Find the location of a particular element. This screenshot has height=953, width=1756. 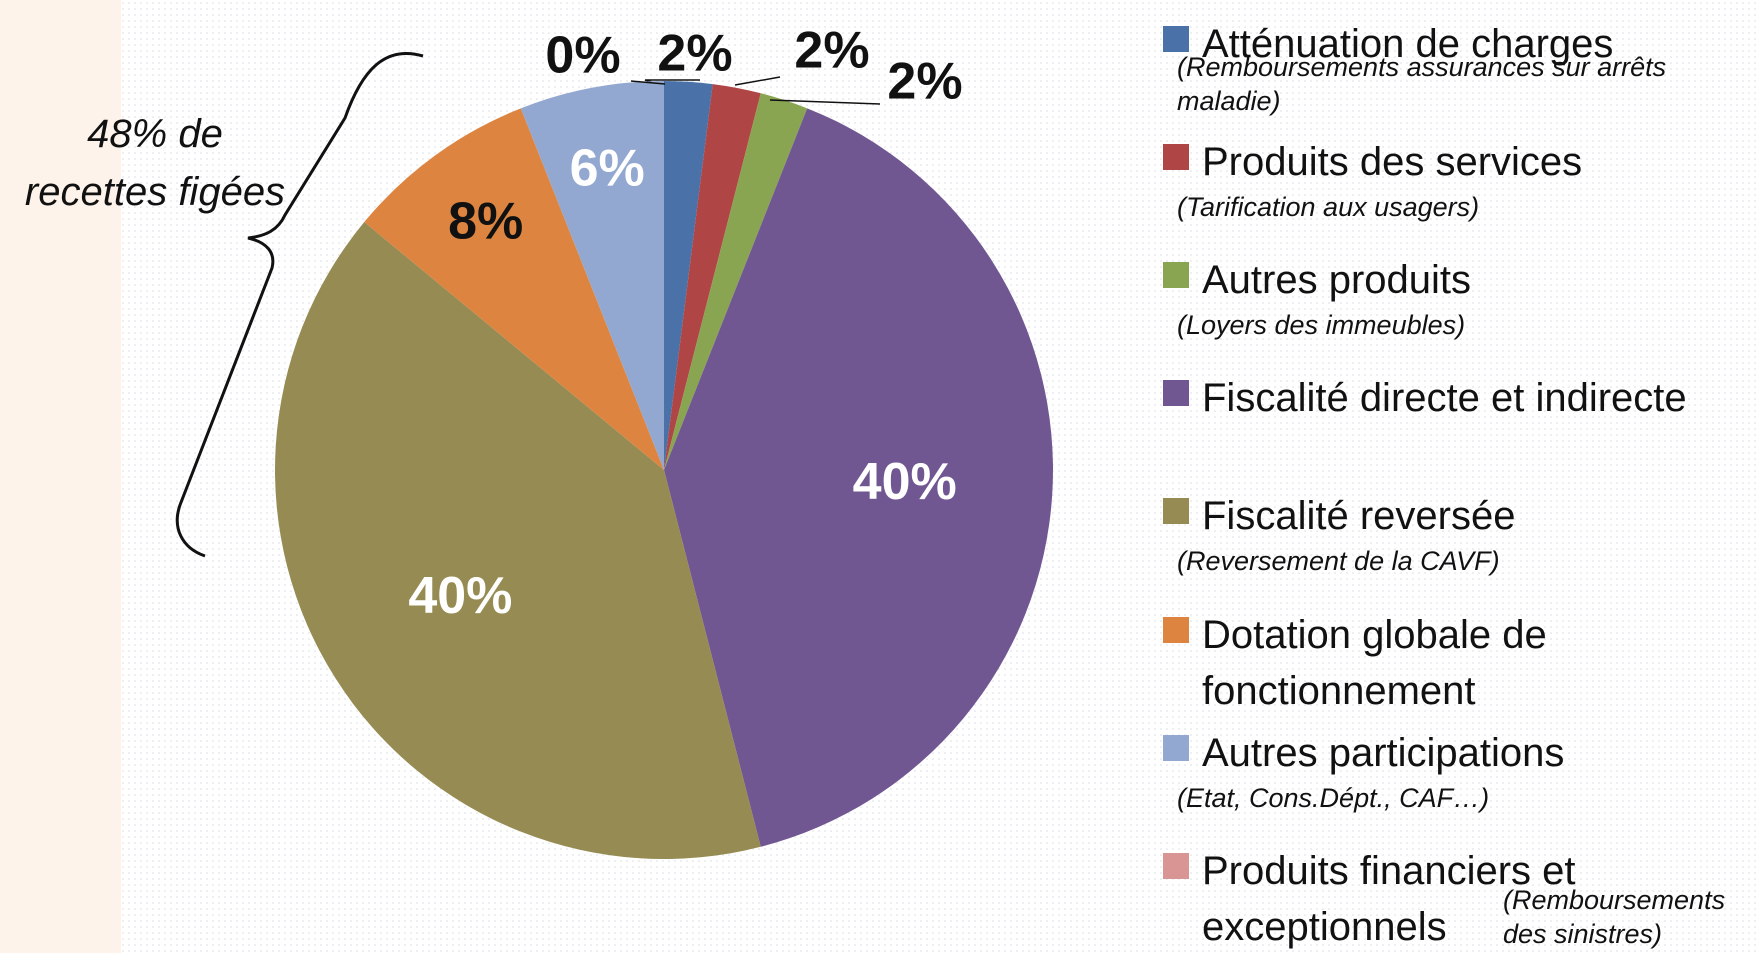

data-label: 0% is located at coordinates (582, 56).